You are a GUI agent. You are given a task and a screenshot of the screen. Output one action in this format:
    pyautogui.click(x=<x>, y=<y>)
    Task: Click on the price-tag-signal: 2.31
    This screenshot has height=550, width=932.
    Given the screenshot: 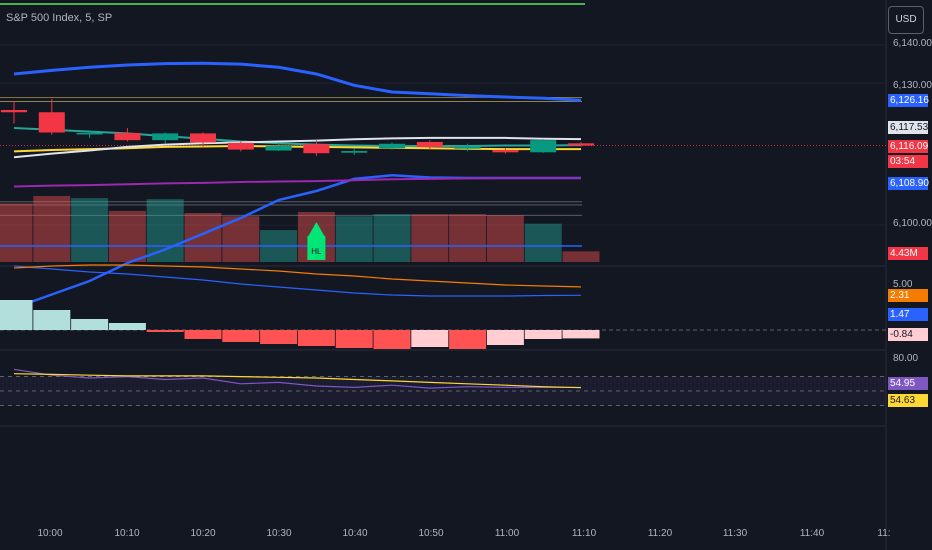 What is the action you would take?
    pyautogui.click(x=908, y=295)
    